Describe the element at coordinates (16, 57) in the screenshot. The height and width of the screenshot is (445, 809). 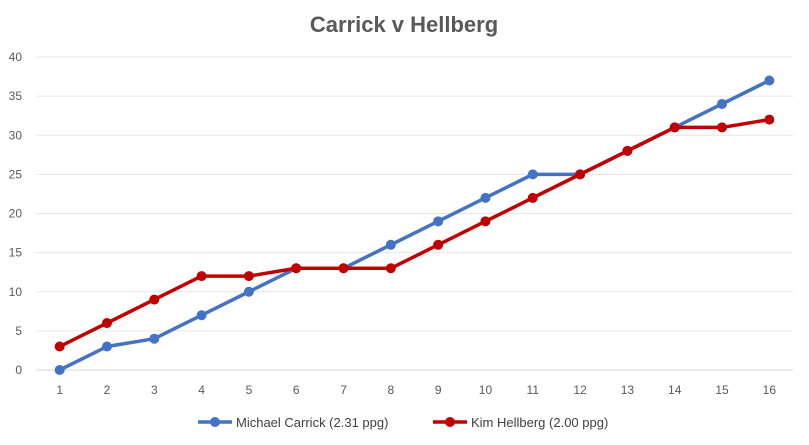
I see `y-tick-label: 40` at that location.